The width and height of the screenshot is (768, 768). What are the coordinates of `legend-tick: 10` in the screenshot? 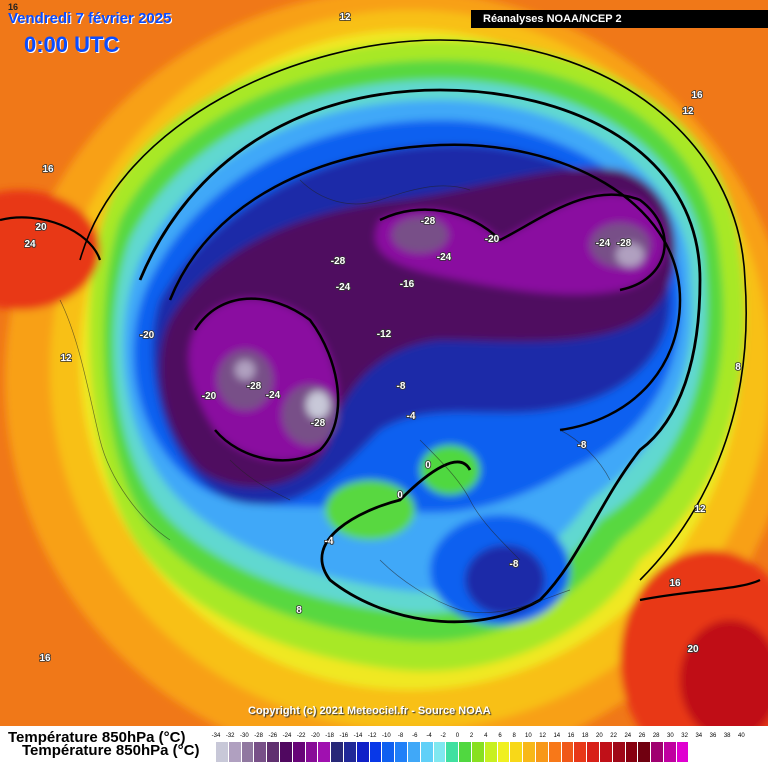 It's located at (528, 736).